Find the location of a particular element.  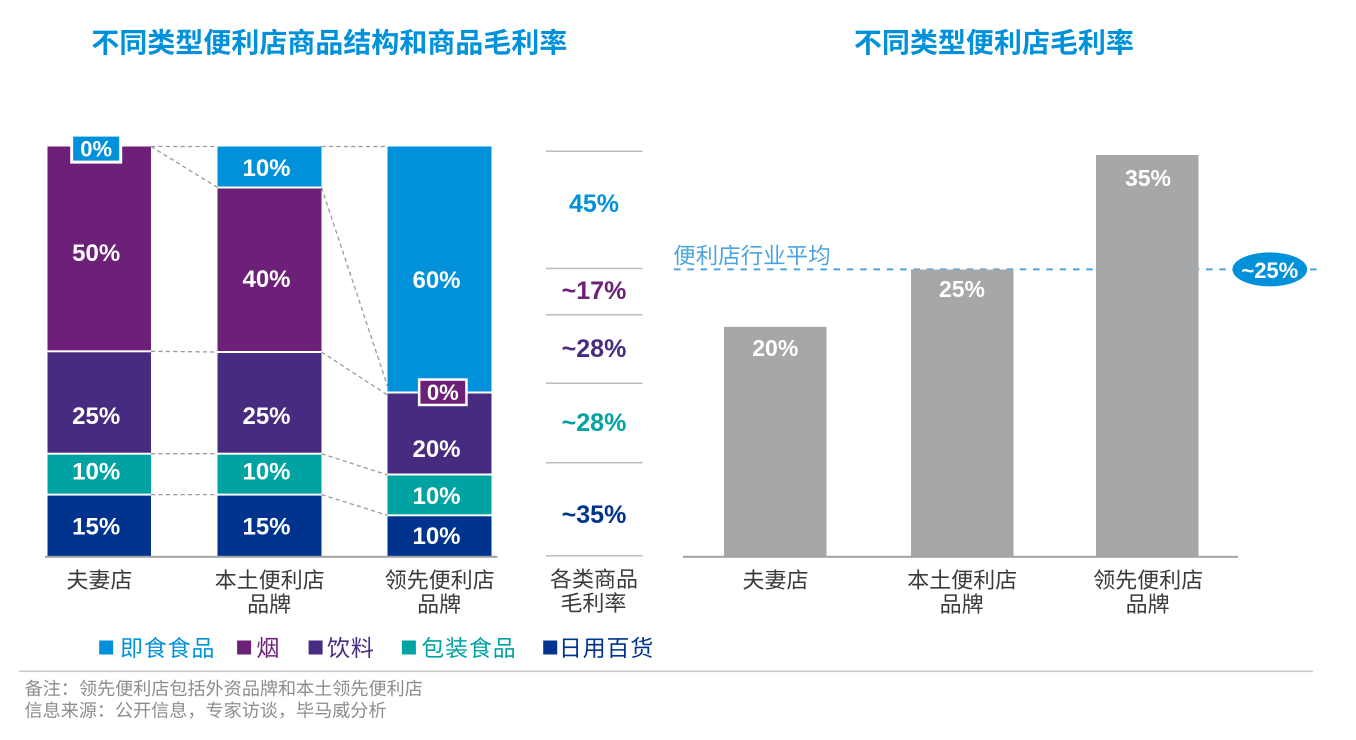

svg-text: 40% is located at coordinates (266, 279).